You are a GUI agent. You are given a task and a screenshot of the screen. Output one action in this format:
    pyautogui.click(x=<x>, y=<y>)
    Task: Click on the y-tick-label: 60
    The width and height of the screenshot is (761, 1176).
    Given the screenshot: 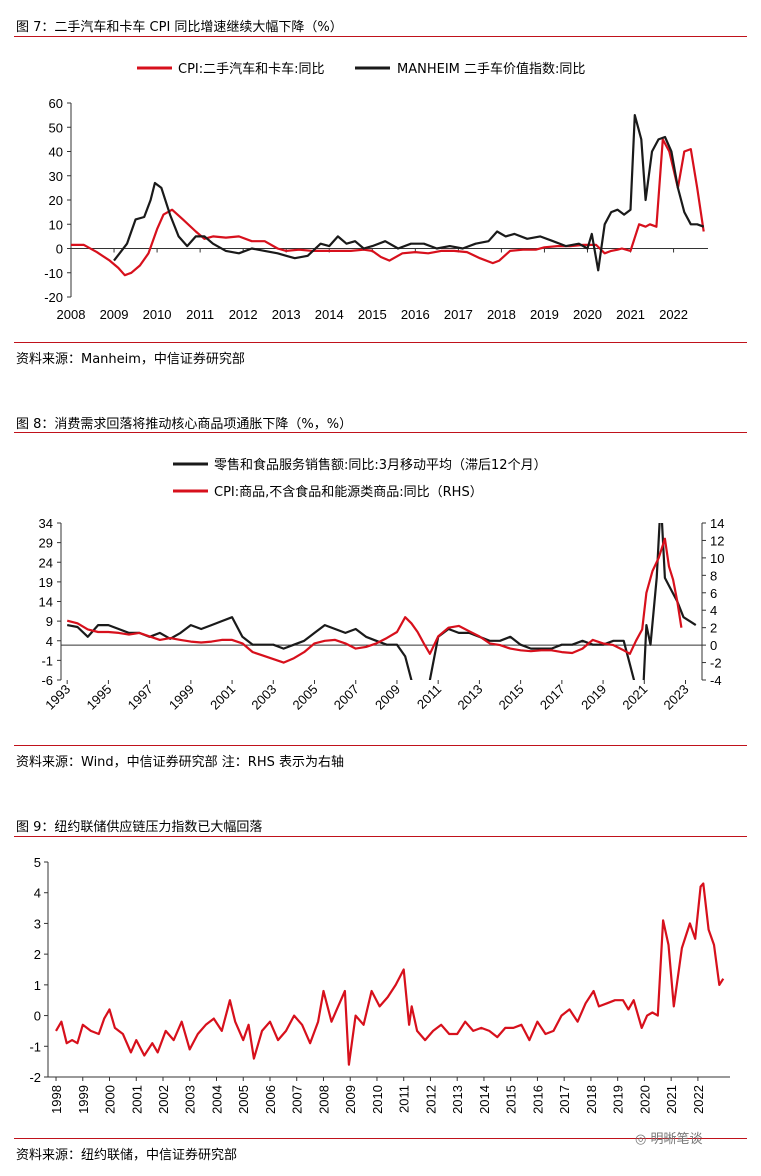 What is the action you would take?
    pyautogui.click(x=56, y=103)
    